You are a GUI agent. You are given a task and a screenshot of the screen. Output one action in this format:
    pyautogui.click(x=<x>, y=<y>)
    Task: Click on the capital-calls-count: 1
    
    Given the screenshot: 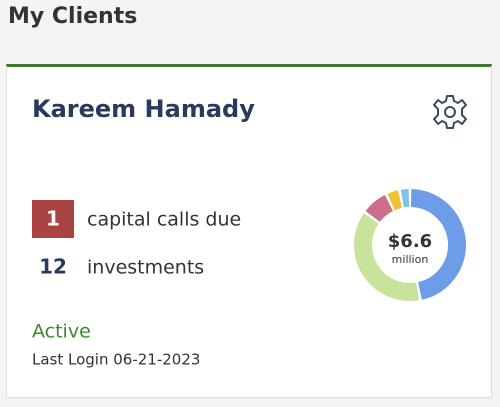 What is the action you would take?
    pyautogui.click(x=53, y=219)
    